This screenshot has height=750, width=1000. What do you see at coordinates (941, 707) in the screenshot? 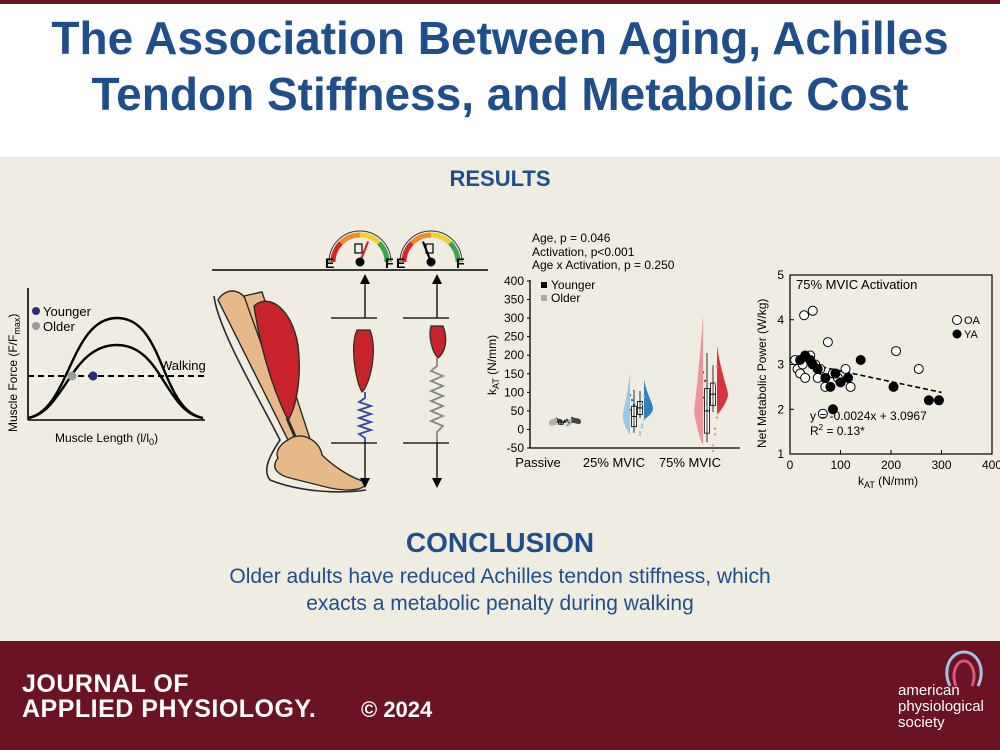
I see `society-name: american physiological society` at bounding box center [941, 707].